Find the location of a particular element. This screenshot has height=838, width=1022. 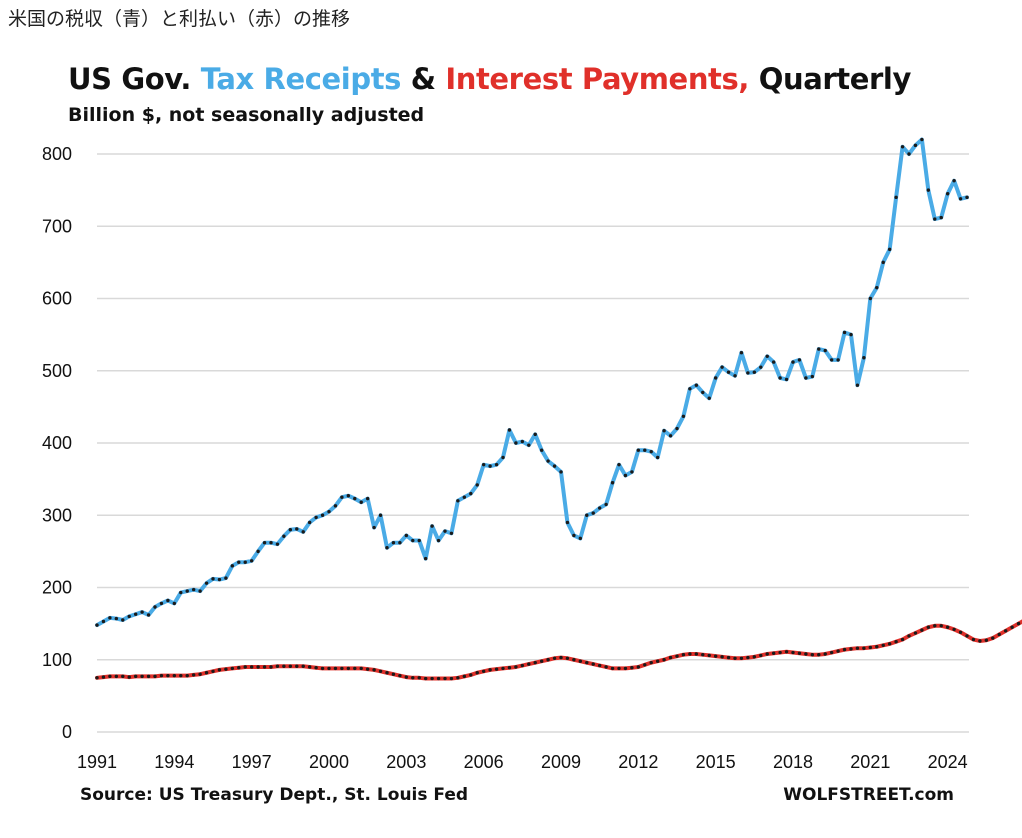

title-part-quarterly: Quarterly is located at coordinates (830, 79).